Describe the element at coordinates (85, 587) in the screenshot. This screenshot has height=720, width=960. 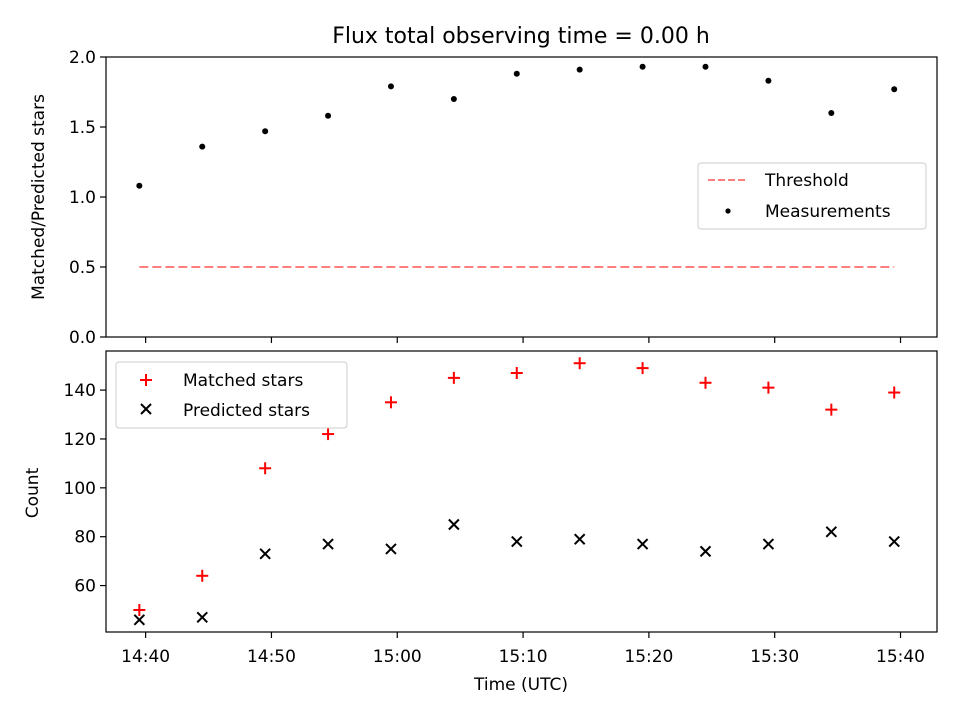
I see `bottom-y-tick-label: 60` at that location.